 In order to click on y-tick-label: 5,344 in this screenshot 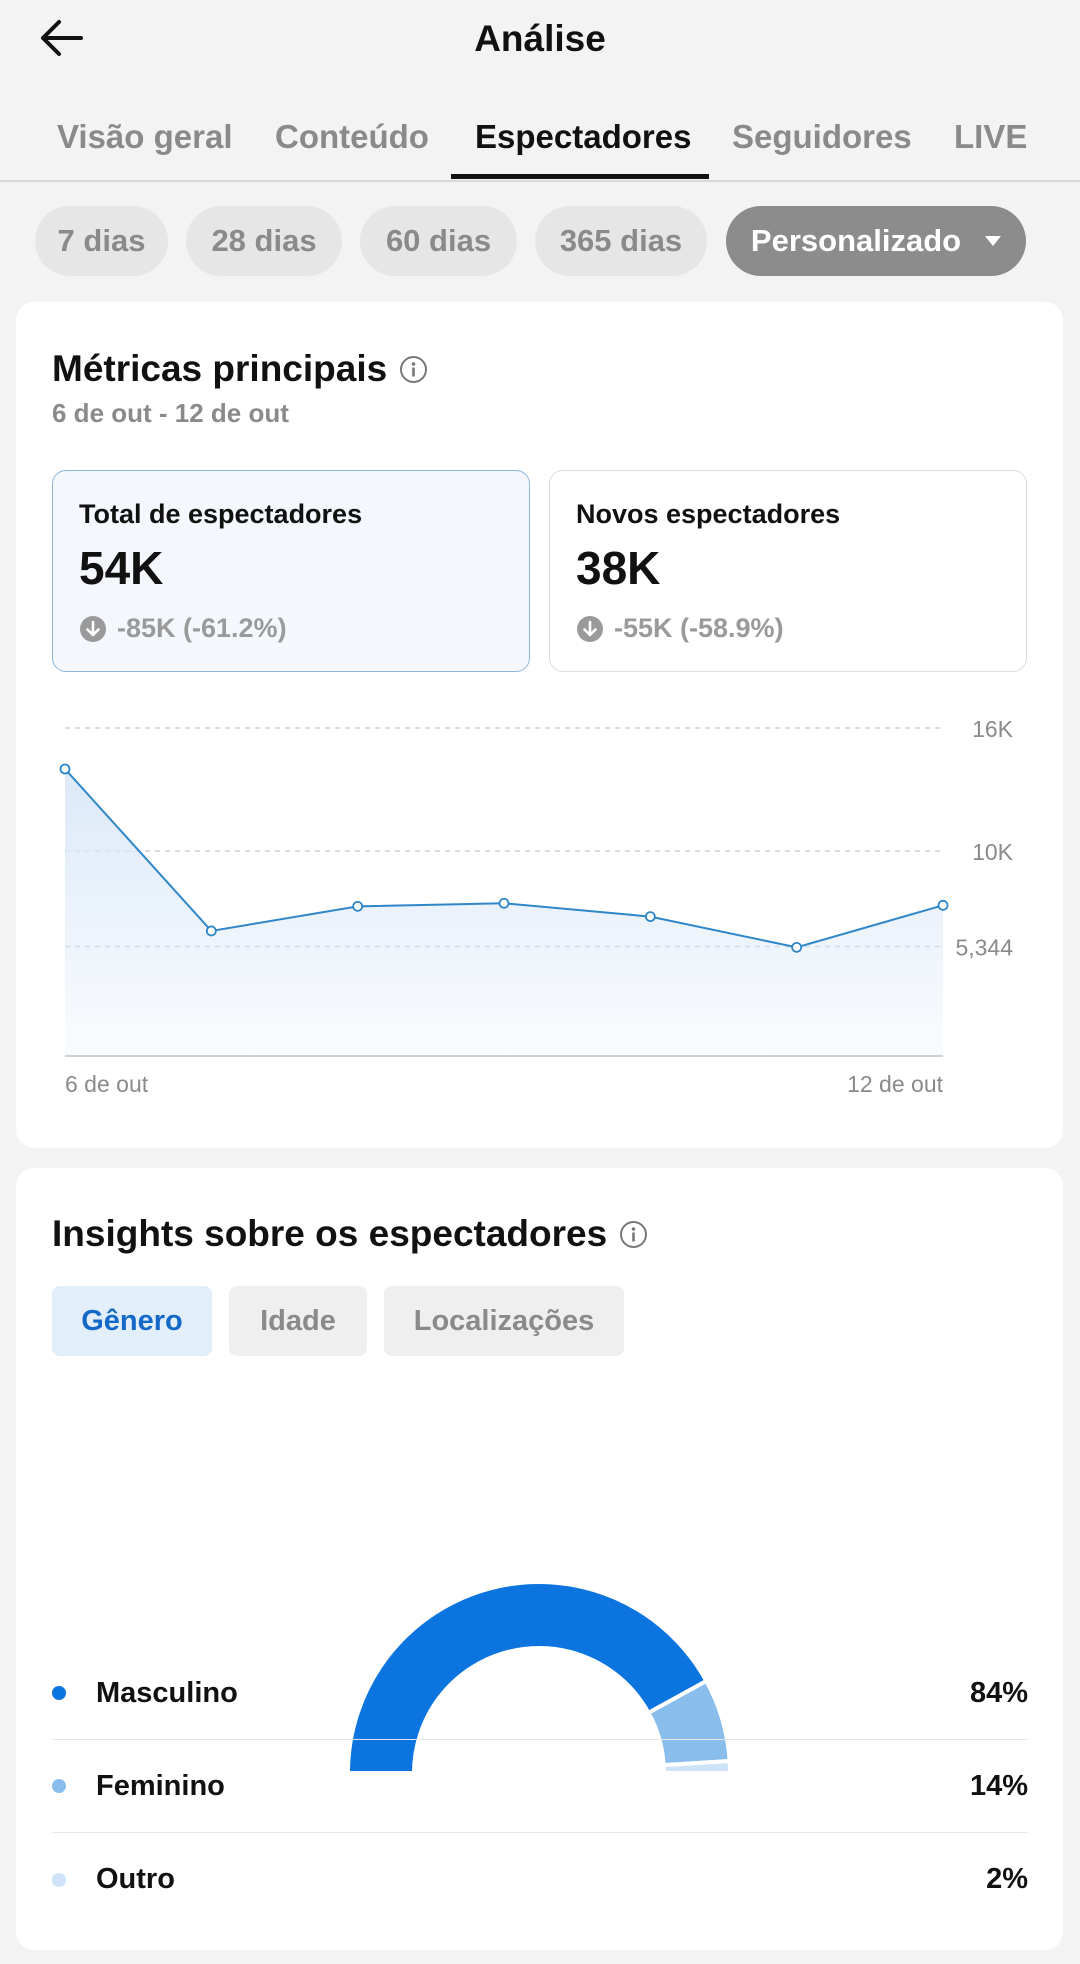, I will do `click(984, 947)`.